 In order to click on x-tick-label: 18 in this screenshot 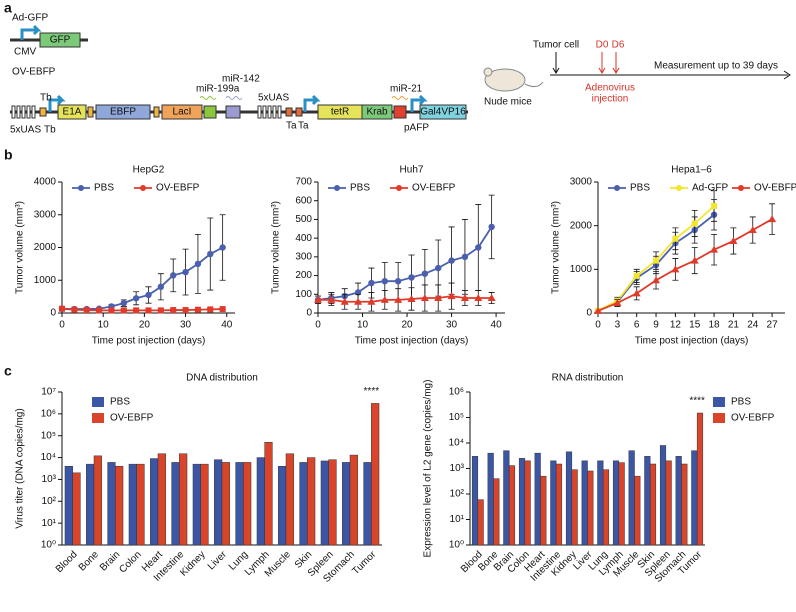, I will do `click(715, 325)`.